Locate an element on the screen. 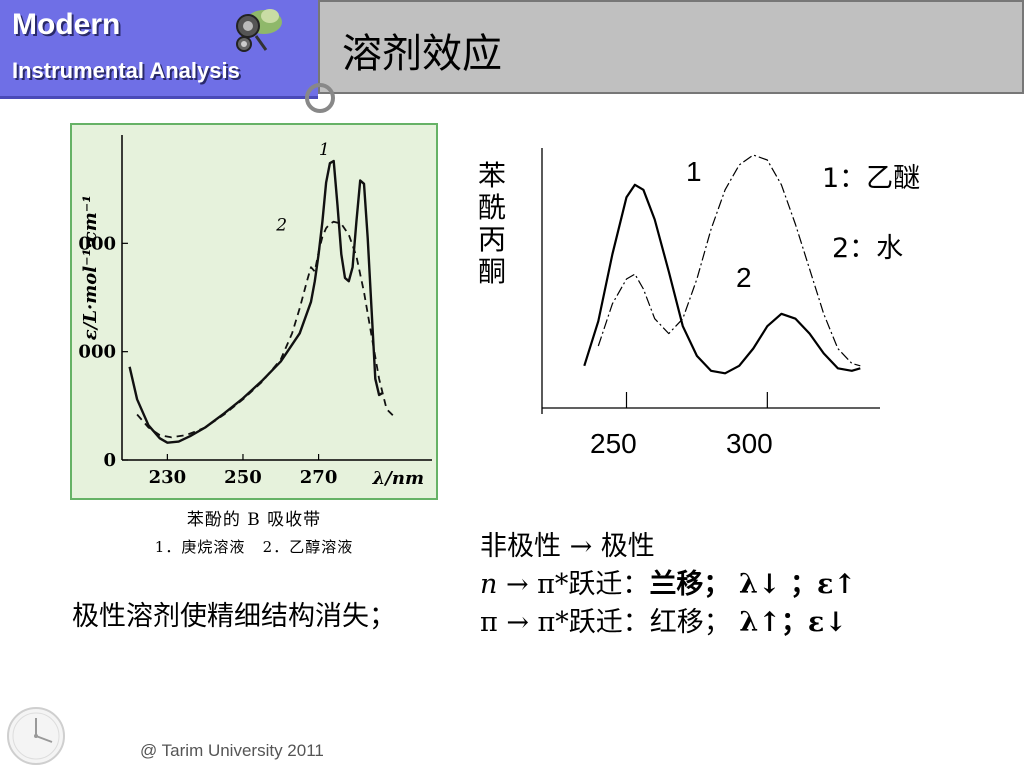 This screenshot has height=768, width=1024. curve-label-1: 1 is located at coordinates (694, 171).